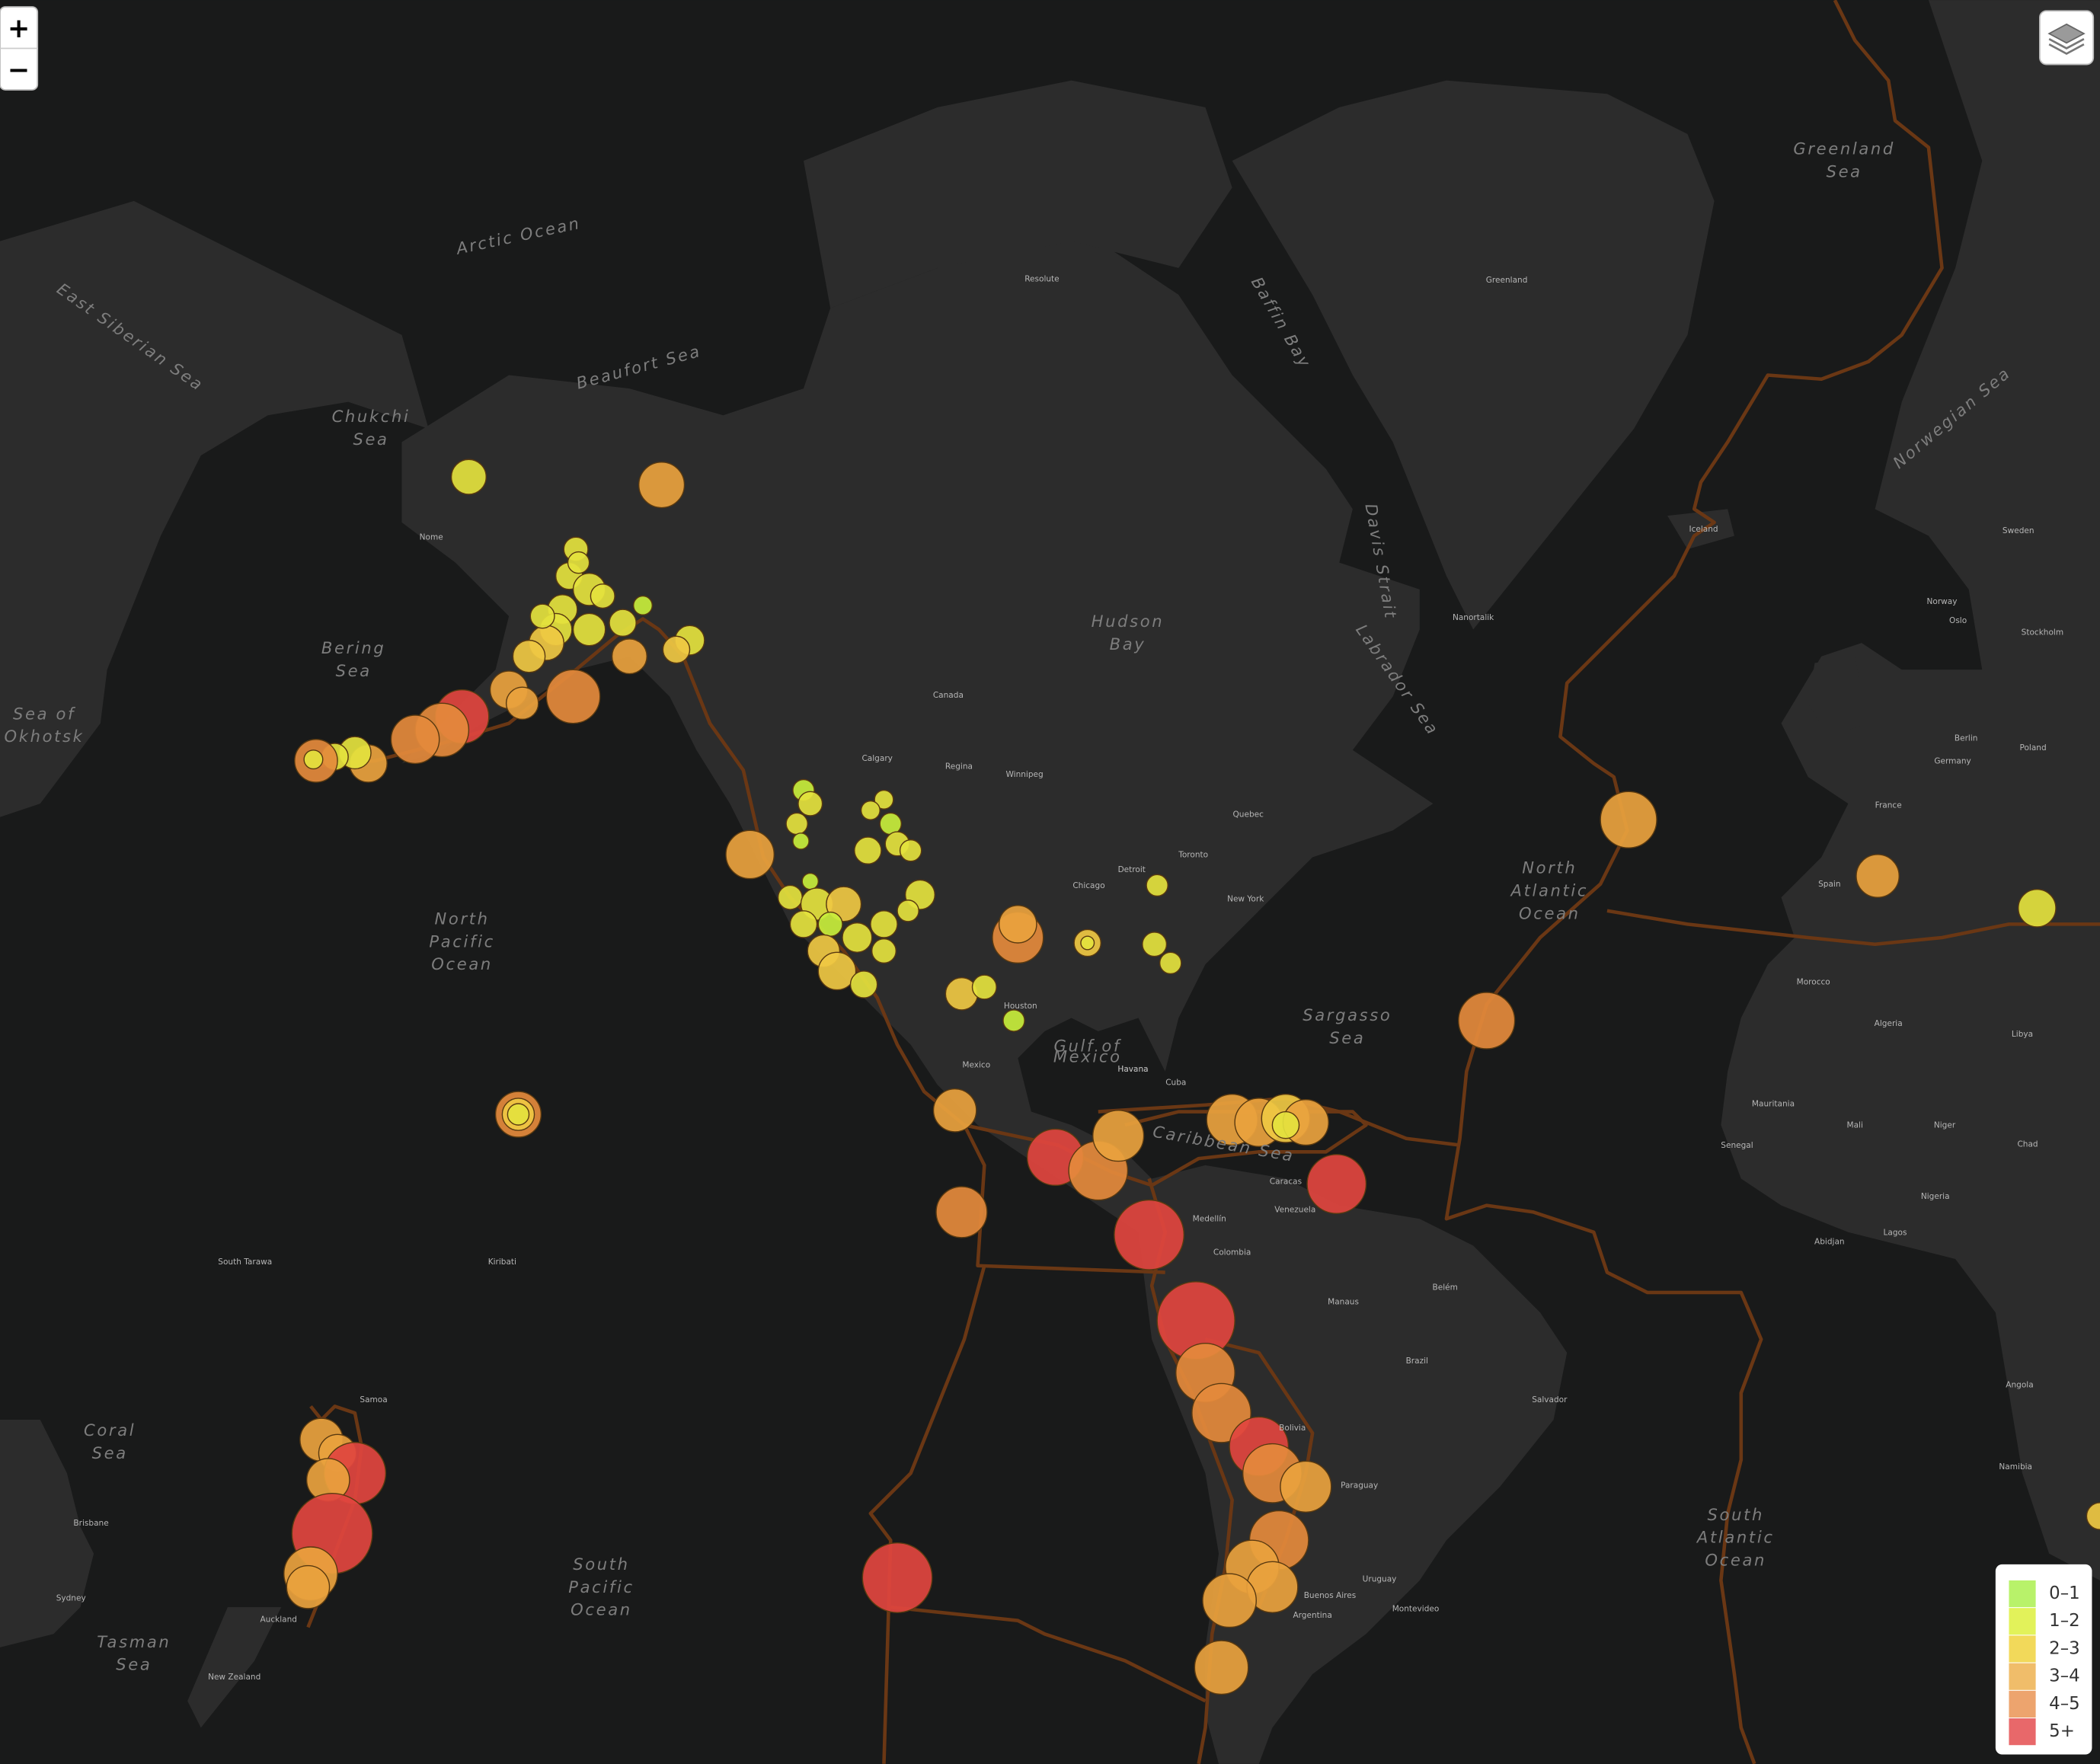 The height and width of the screenshot is (1764, 2100). I want to click on place-label: South Tarawa, so click(245, 1262).